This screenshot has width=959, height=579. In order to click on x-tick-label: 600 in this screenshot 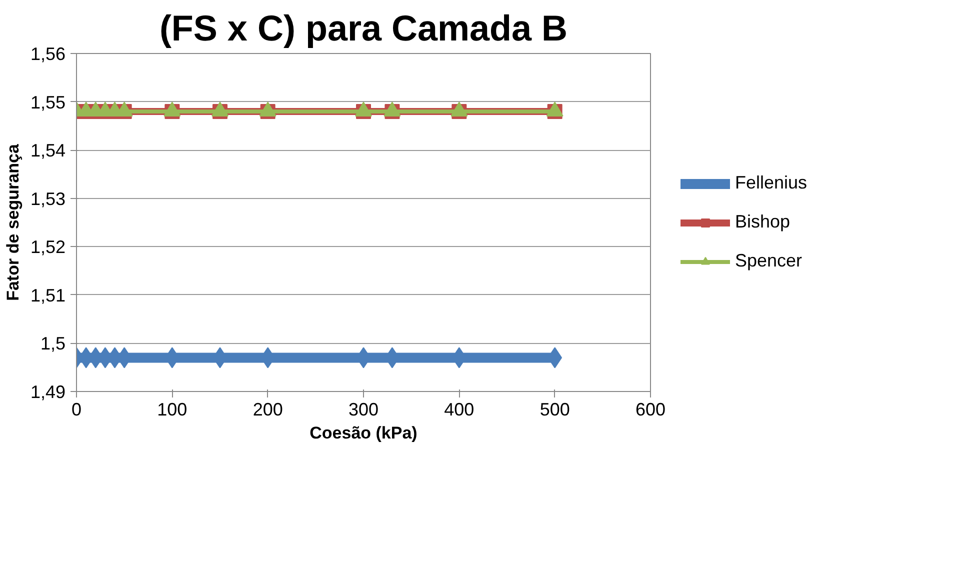, I will do `click(650, 410)`.